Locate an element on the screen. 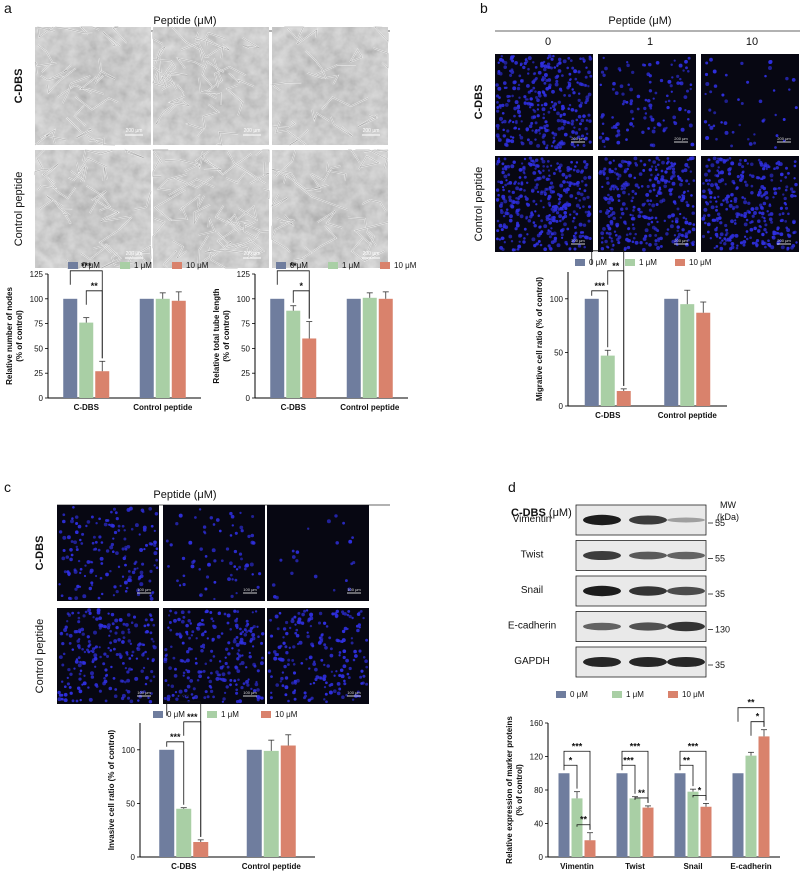 The image size is (800, 880). y-tick-label: 100 is located at coordinates (129, 750).